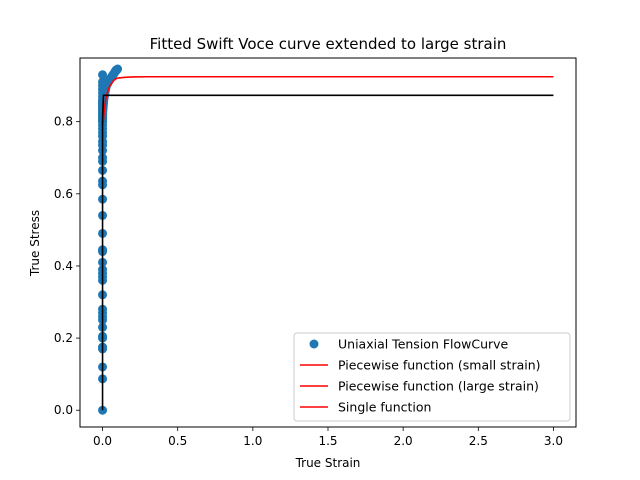  Describe the element at coordinates (35, 243) in the screenshot. I see `y-axis-label: True Stress` at that location.